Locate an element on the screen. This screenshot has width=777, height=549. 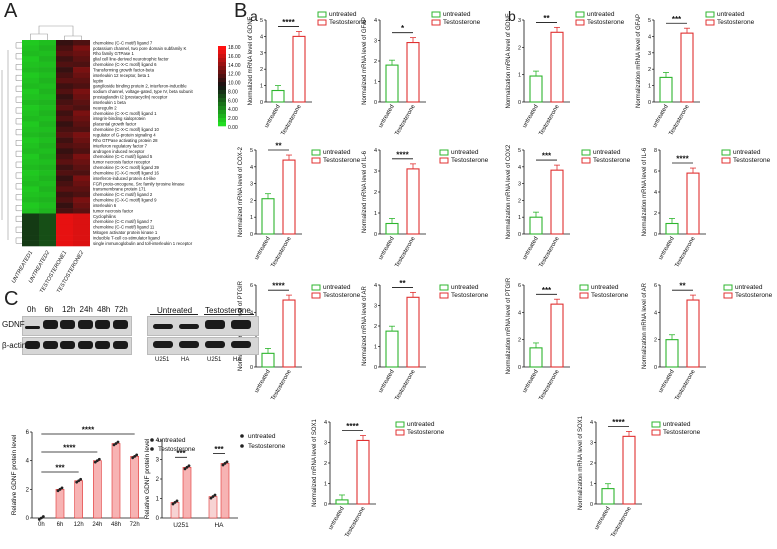
heatmap-gene-label: chemokine (C-C motif) ligand 2 is located at coordinates (123, 194).